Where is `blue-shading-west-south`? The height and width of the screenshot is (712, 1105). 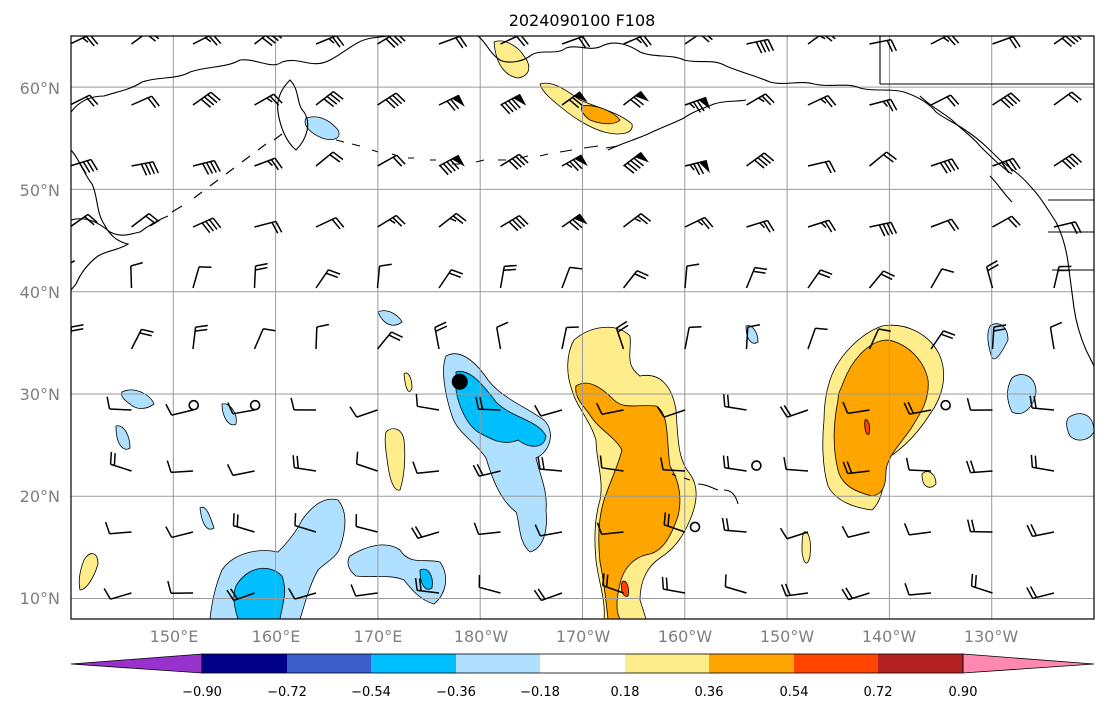 blue-shading-west-south is located at coordinates (259, 593).